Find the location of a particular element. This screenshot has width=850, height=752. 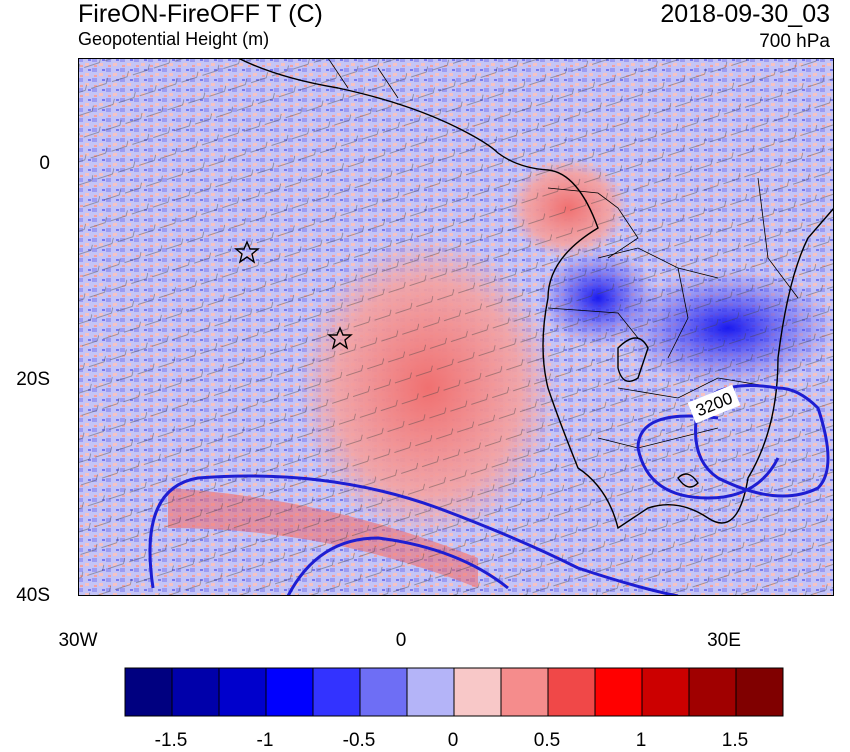

valid-datetime: 2018-09-30_03 is located at coordinates (745, 14).